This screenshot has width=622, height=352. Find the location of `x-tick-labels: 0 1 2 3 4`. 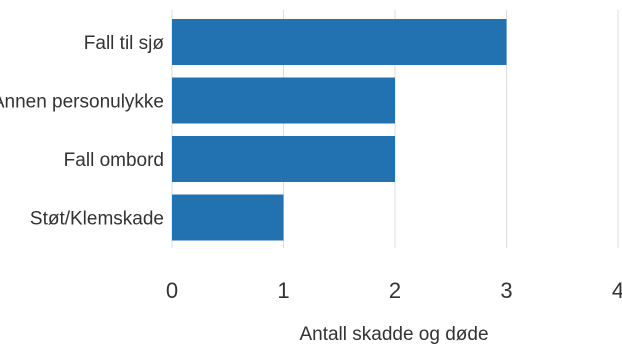

x-tick-labels: 0 1 2 3 4 is located at coordinates (394, 290).